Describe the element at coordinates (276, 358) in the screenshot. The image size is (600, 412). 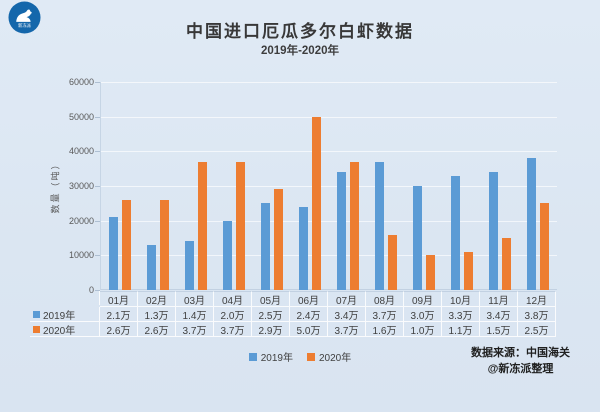
I see `legend-label-2019年: 2019年` at that location.